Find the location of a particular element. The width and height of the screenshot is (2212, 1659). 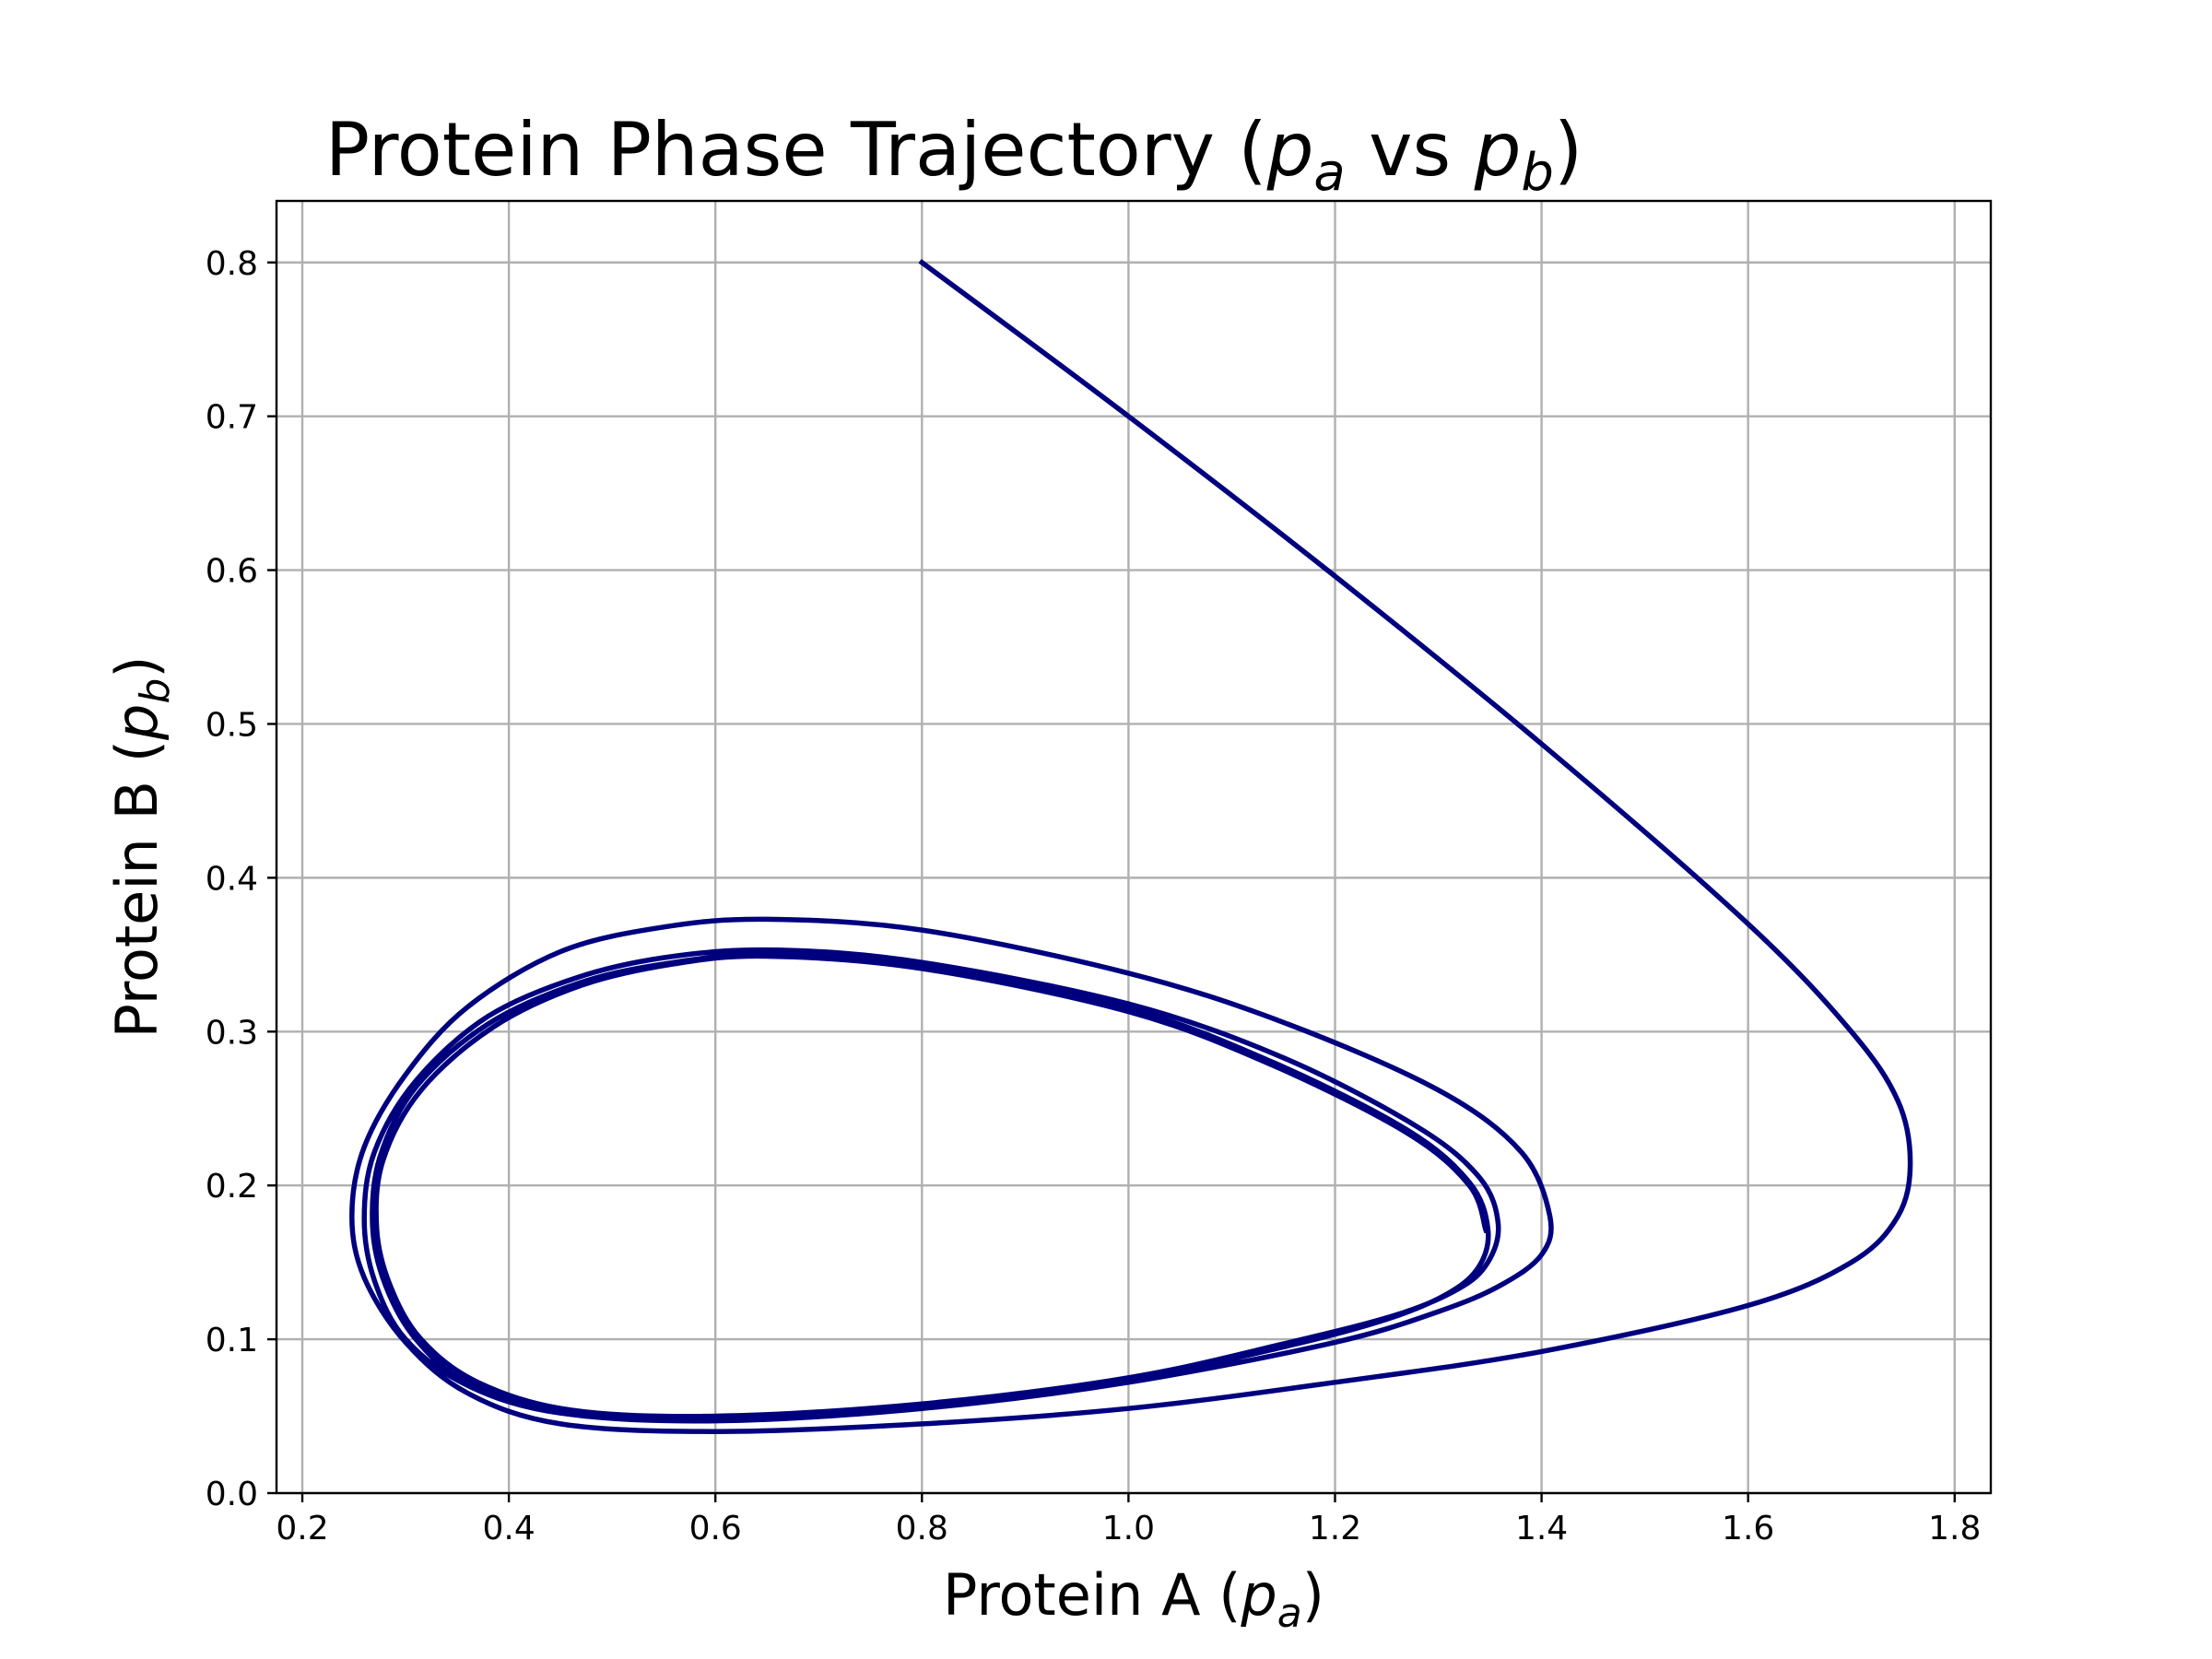

x-tick-label: 1.6 is located at coordinates (1748, 1528).